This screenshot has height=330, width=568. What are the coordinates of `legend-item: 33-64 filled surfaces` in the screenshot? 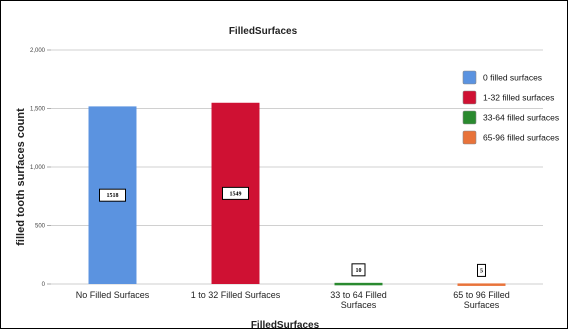 It's located at (510, 117).